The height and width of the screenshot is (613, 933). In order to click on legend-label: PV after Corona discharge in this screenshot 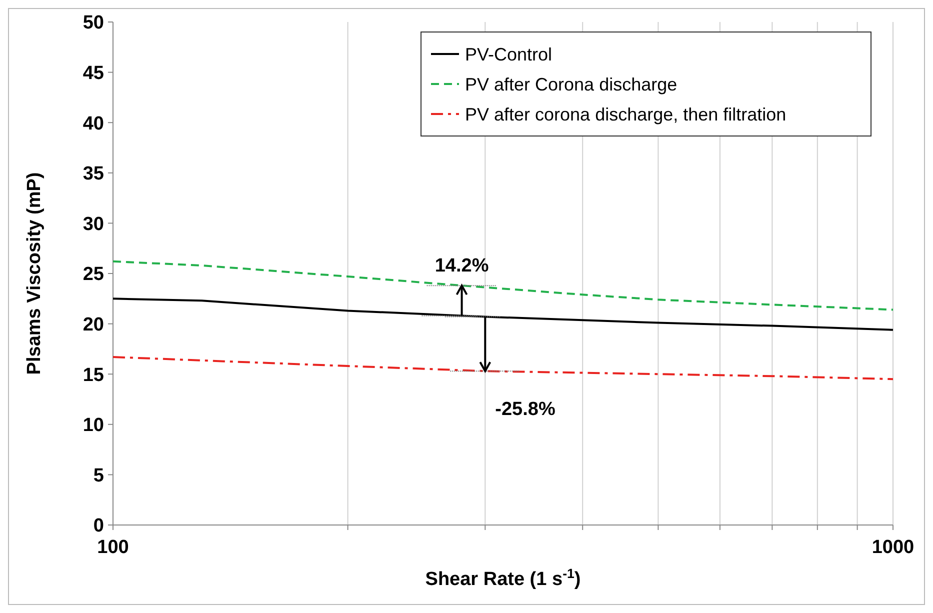, I will do `click(571, 84)`.